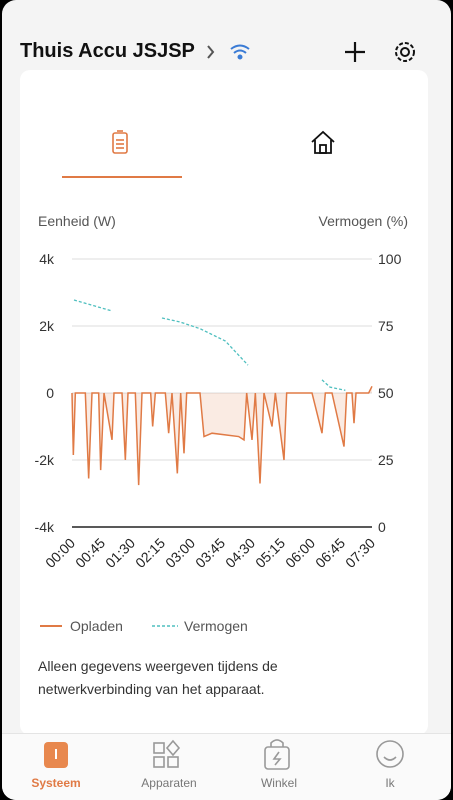  I want to click on x-tick-label: 06:00, so click(300, 553).